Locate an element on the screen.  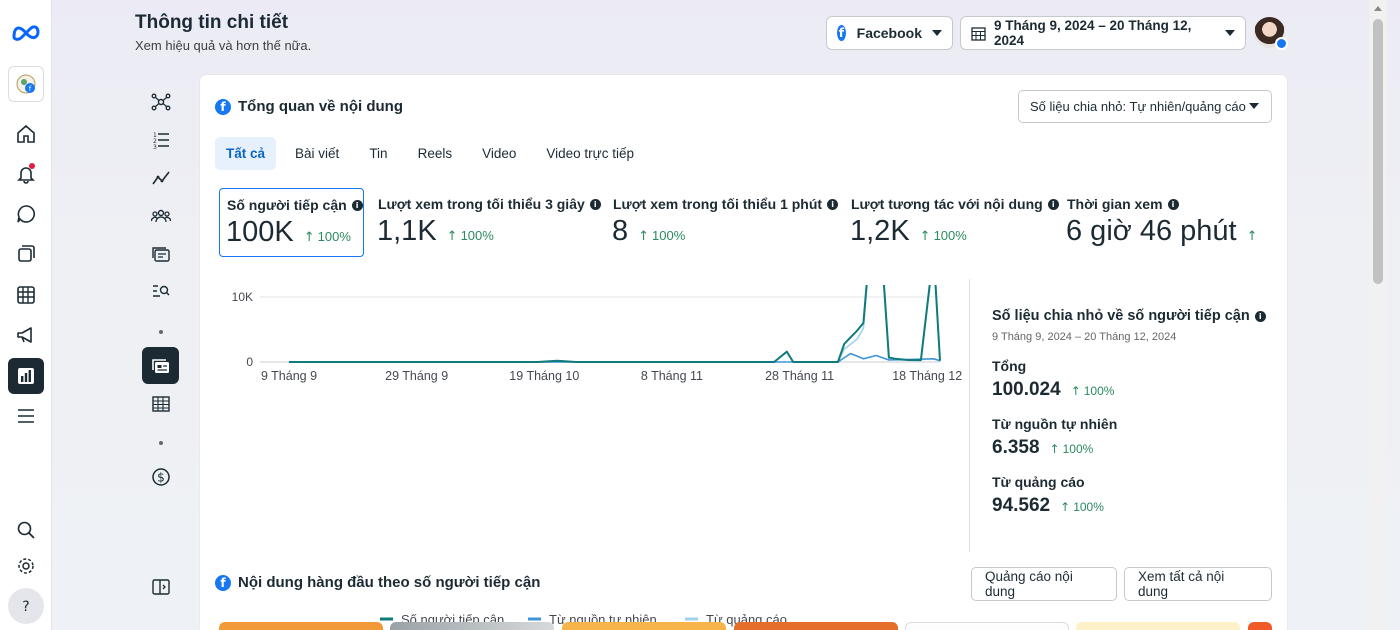
monetization-dollar-icon: $ is located at coordinates (160, 476).